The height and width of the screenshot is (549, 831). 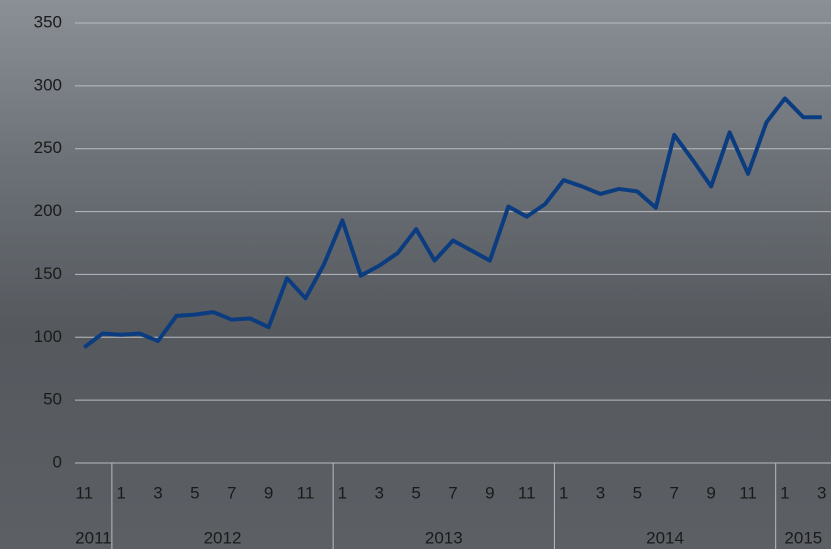 What do you see at coordinates (48, 273) in the screenshot?
I see `y-tick-label: 150` at bounding box center [48, 273].